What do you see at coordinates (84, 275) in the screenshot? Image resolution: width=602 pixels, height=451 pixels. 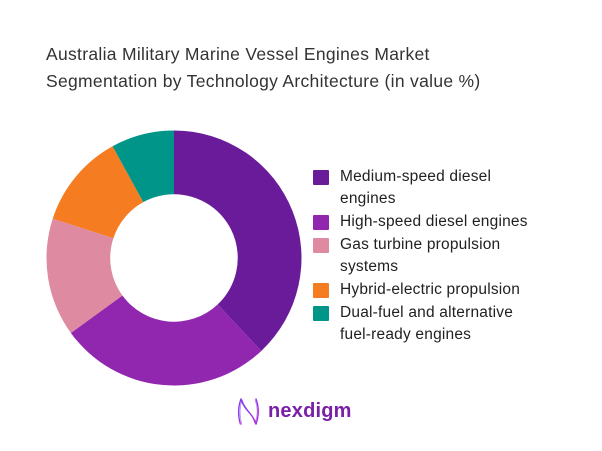 I see `donut-slice-gas-turbine-propulsion-systems` at bounding box center [84, 275].